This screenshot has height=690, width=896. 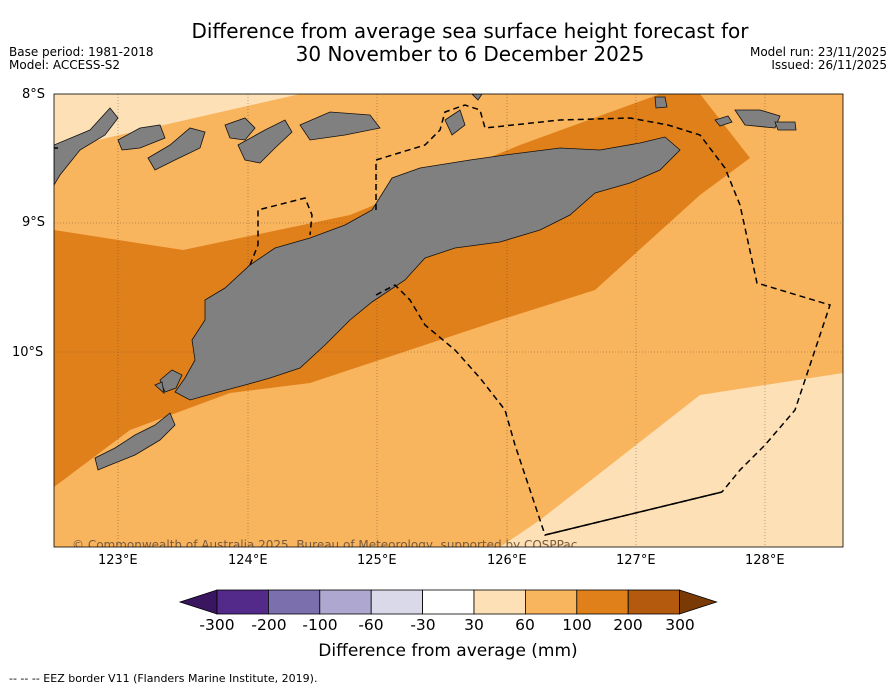 What do you see at coordinates (34, 94) in the screenshot?
I see `lat-label-8s: 8°S` at bounding box center [34, 94].